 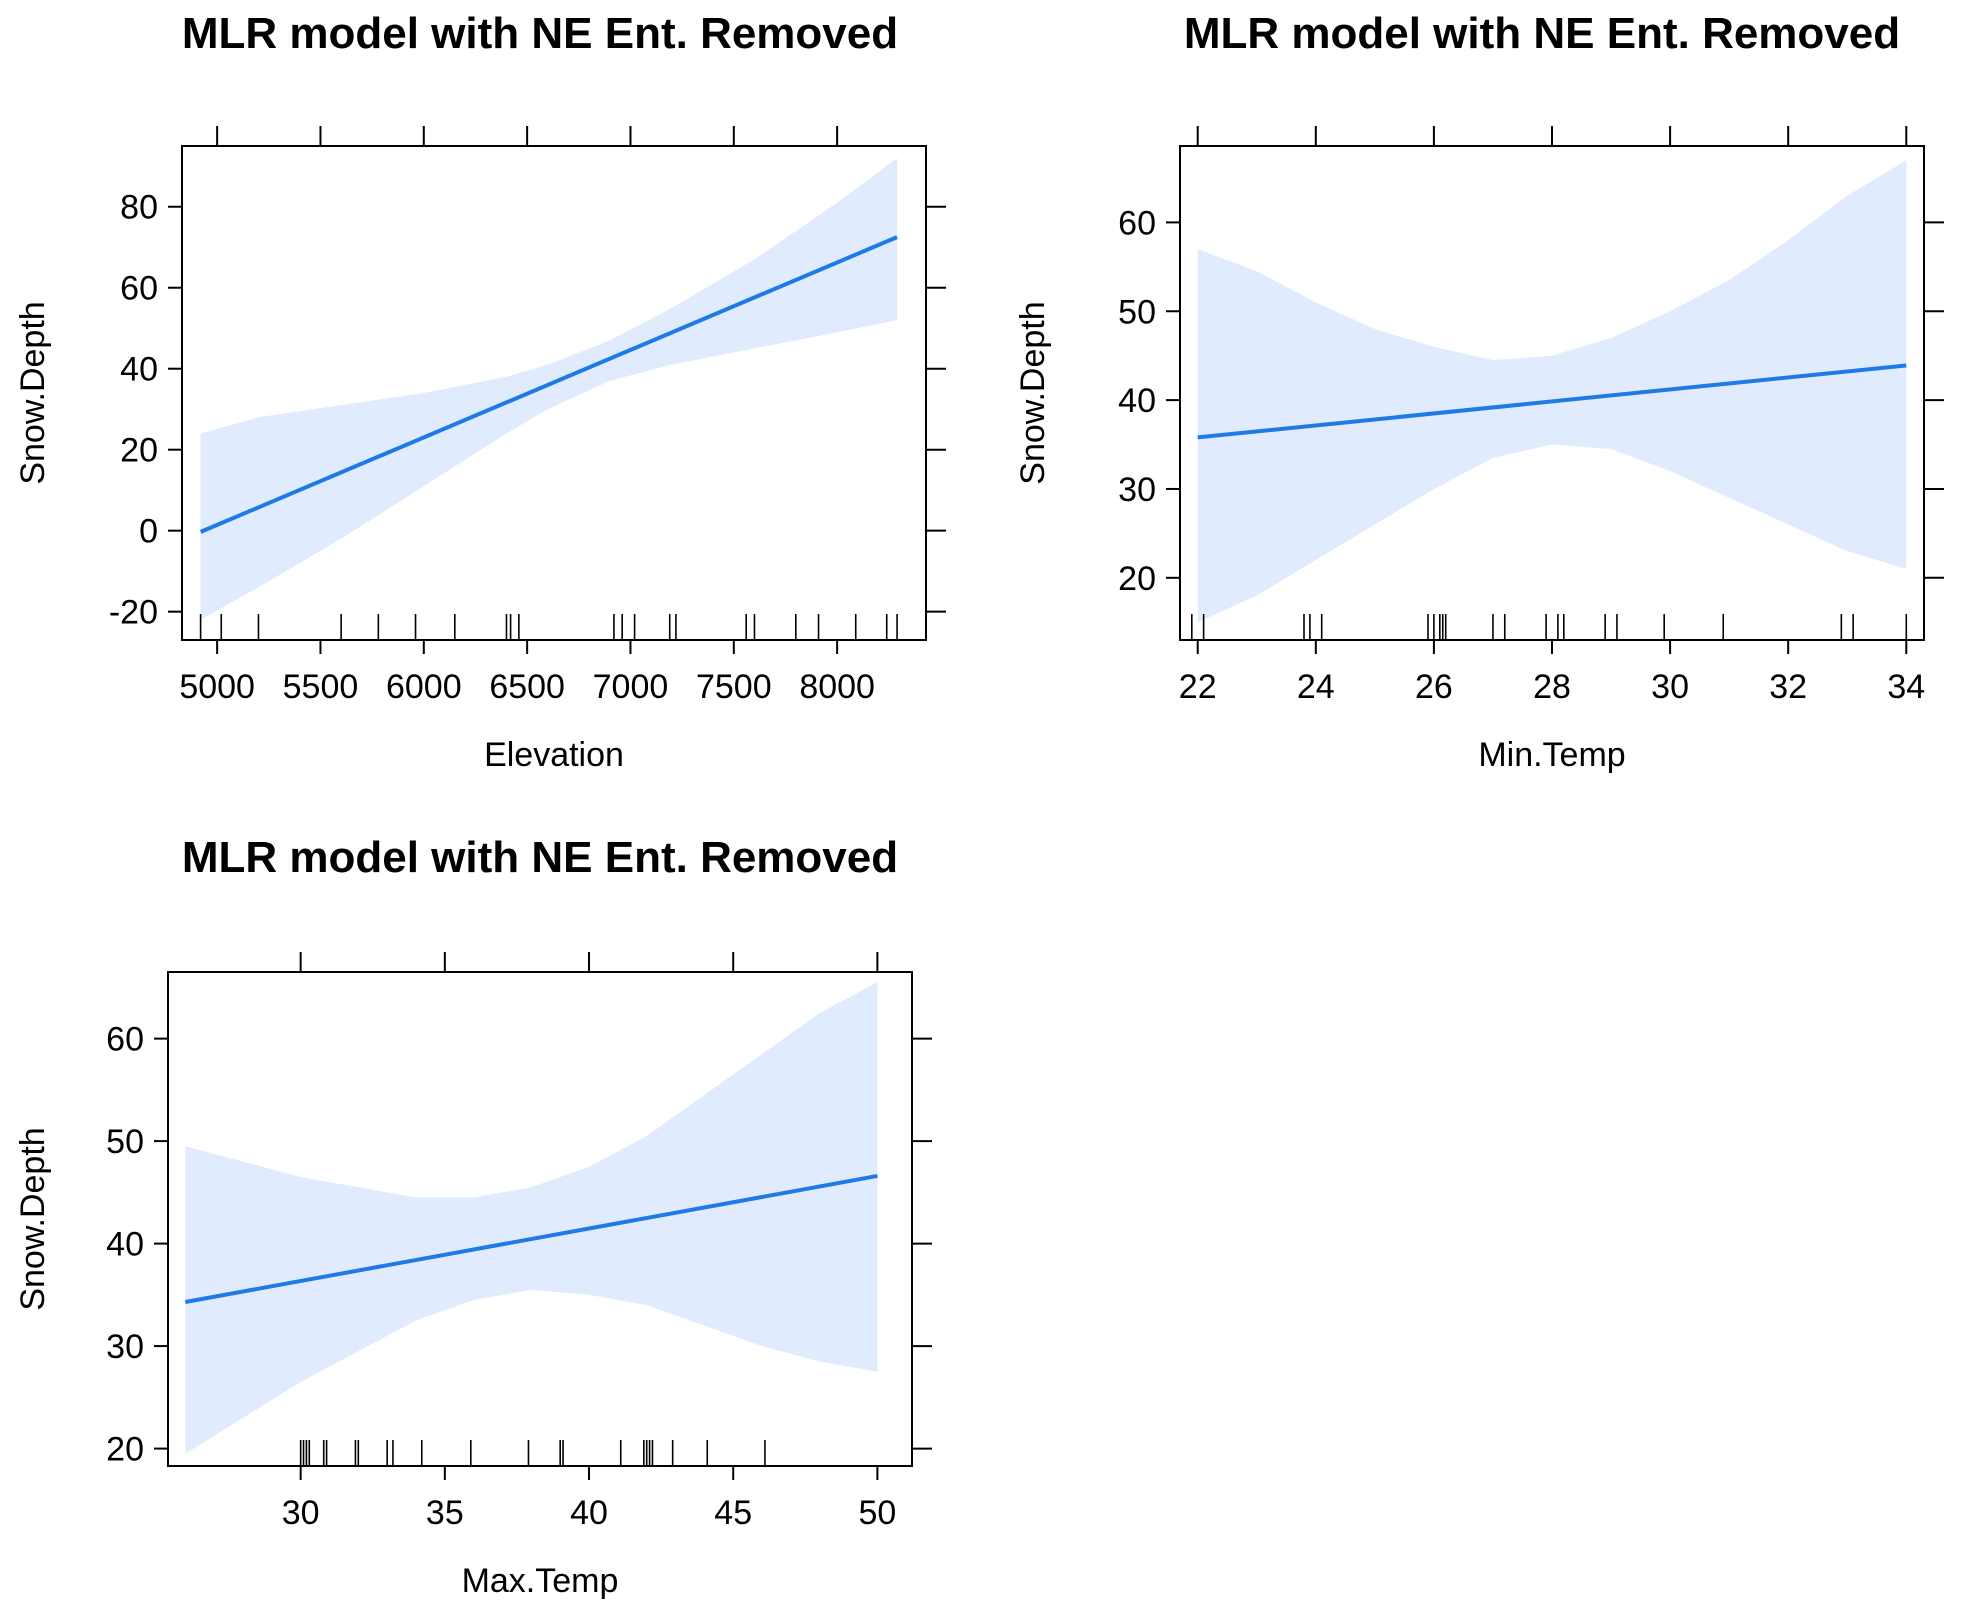 What do you see at coordinates (1552, 687) in the screenshot?
I see `x-tick-label: 28` at bounding box center [1552, 687].